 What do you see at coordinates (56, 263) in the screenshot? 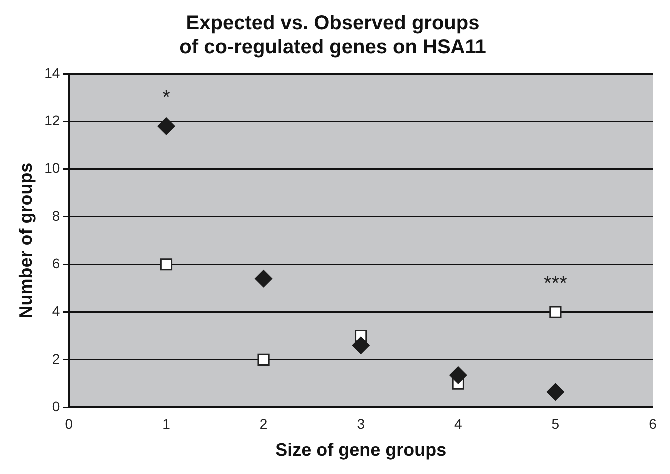
I see `y-tick-label: 6` at bounding box center [56, 263].